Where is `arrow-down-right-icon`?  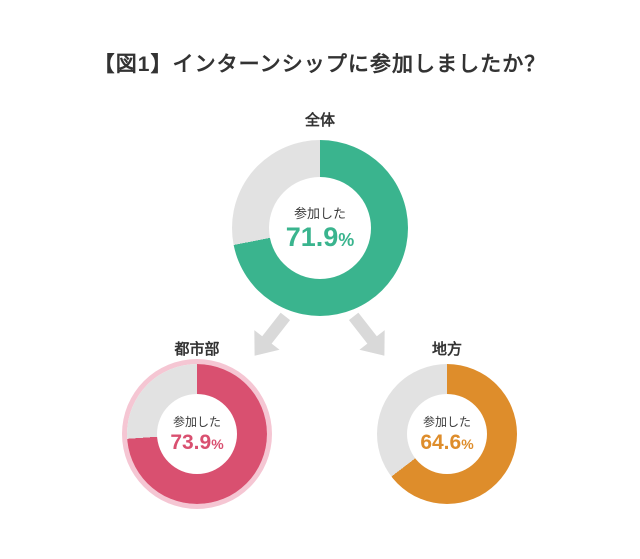
arrow-down-right-icon is located at coordinates (369, 335).